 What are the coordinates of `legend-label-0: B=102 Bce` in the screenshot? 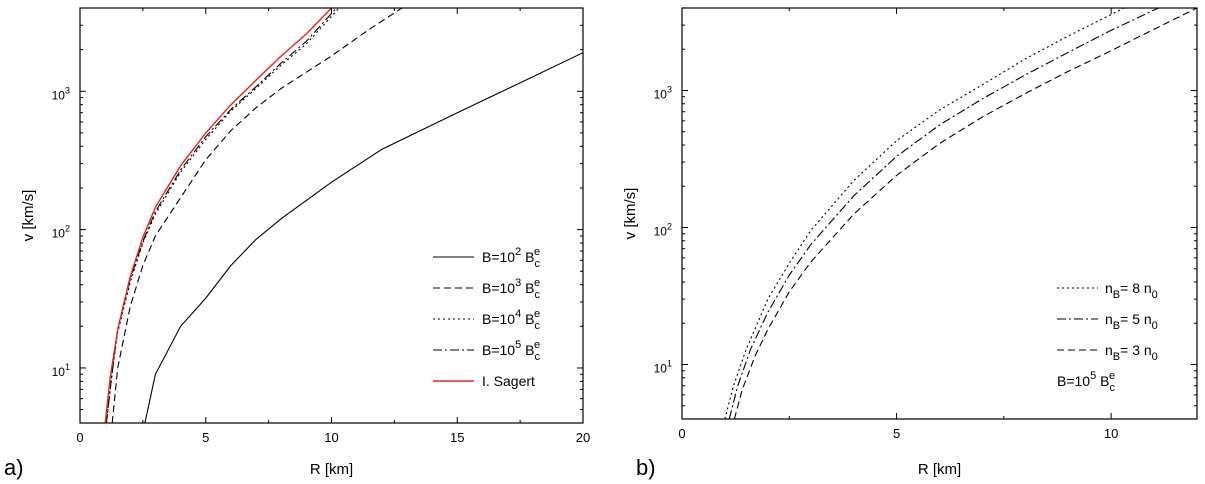 It's located at (511, 258).